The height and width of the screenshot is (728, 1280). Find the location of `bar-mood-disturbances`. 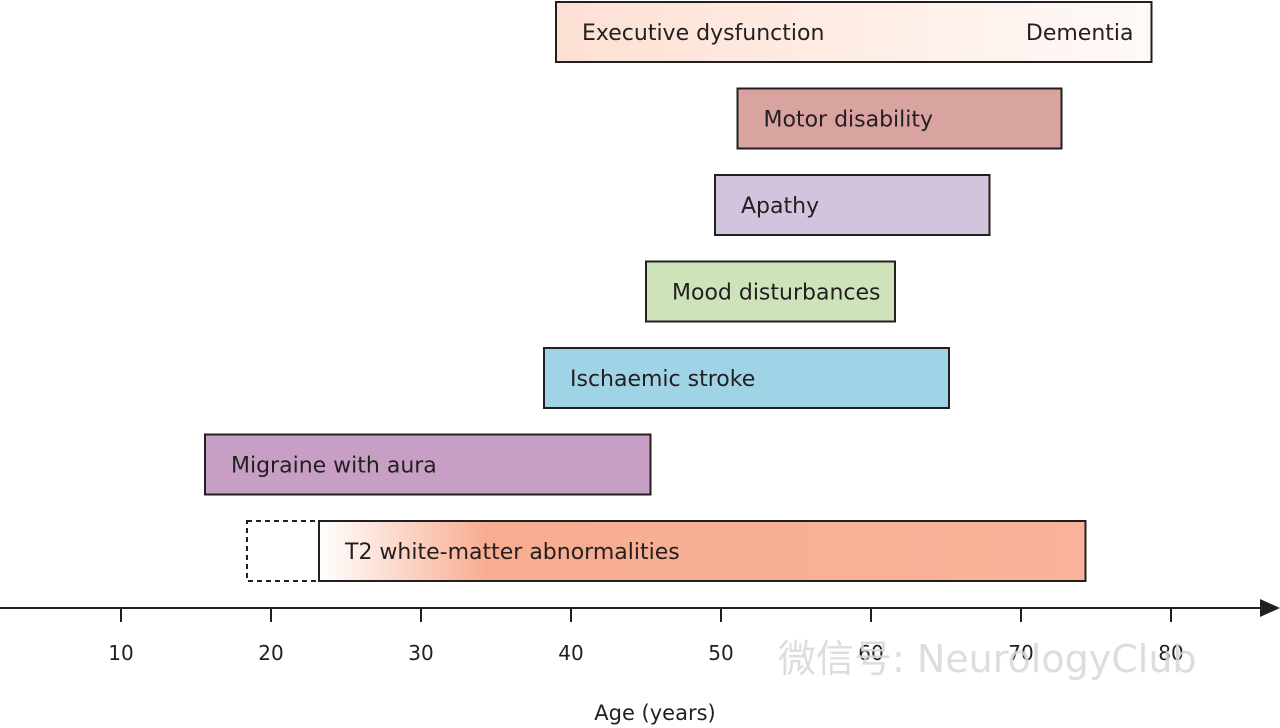

bar-mood-disturbances is located at coordinates (770, 291).